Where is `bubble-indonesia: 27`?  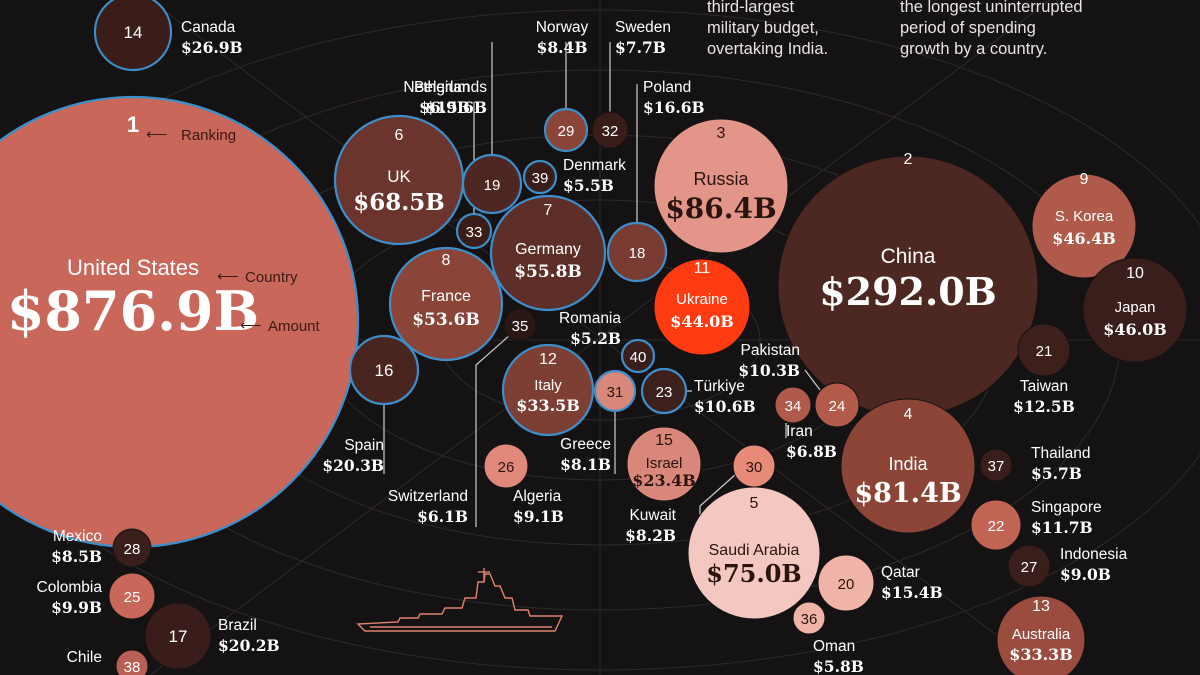 bubble-indonesia: 27 is located at coordinates (1029, 566).